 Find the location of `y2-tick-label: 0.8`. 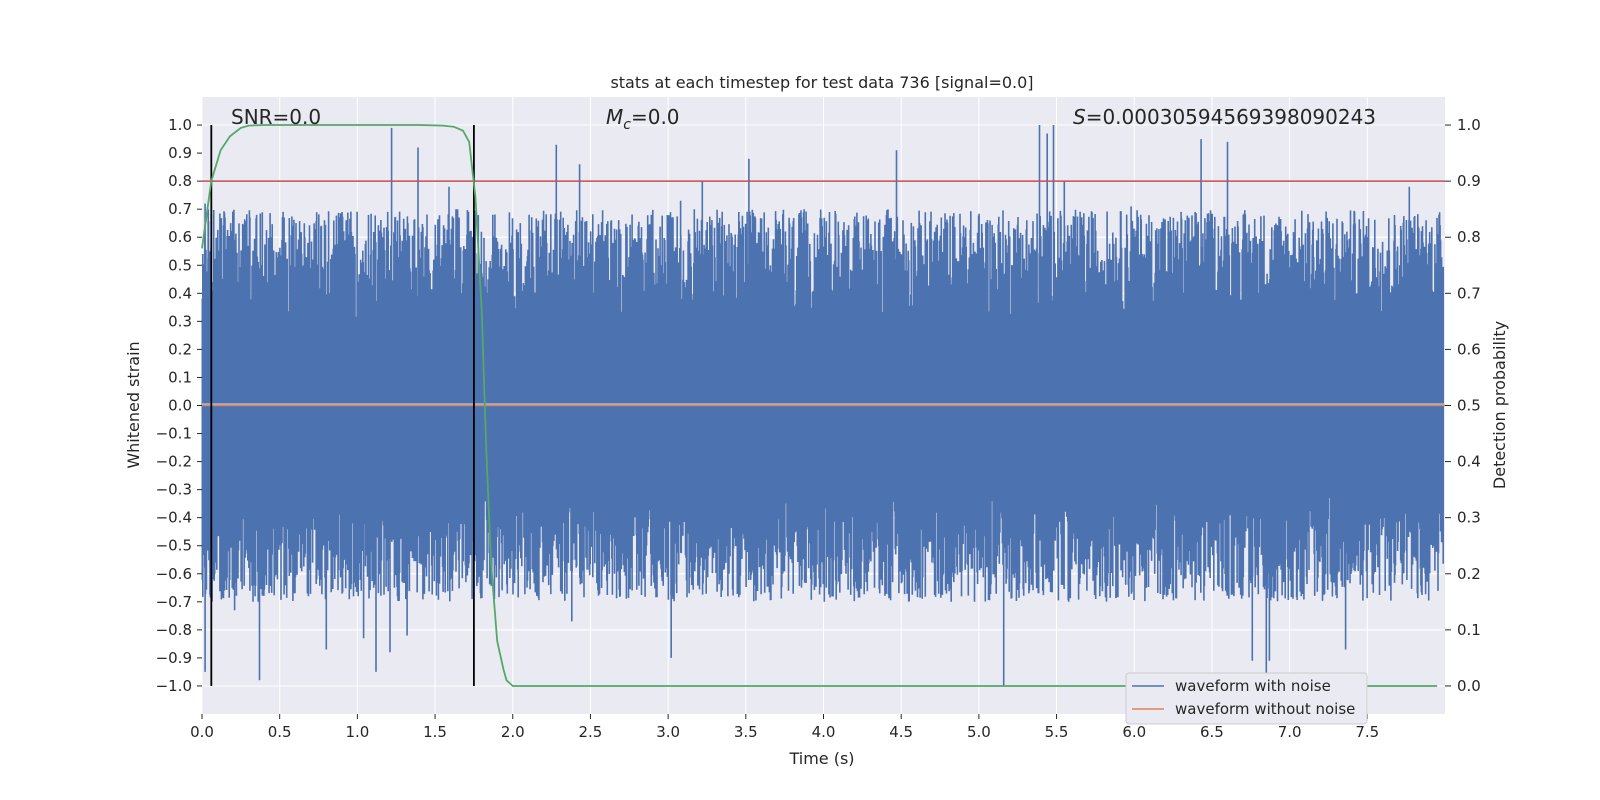

y2-tick-label: 0.8 is located at coordinates (1469, 237).